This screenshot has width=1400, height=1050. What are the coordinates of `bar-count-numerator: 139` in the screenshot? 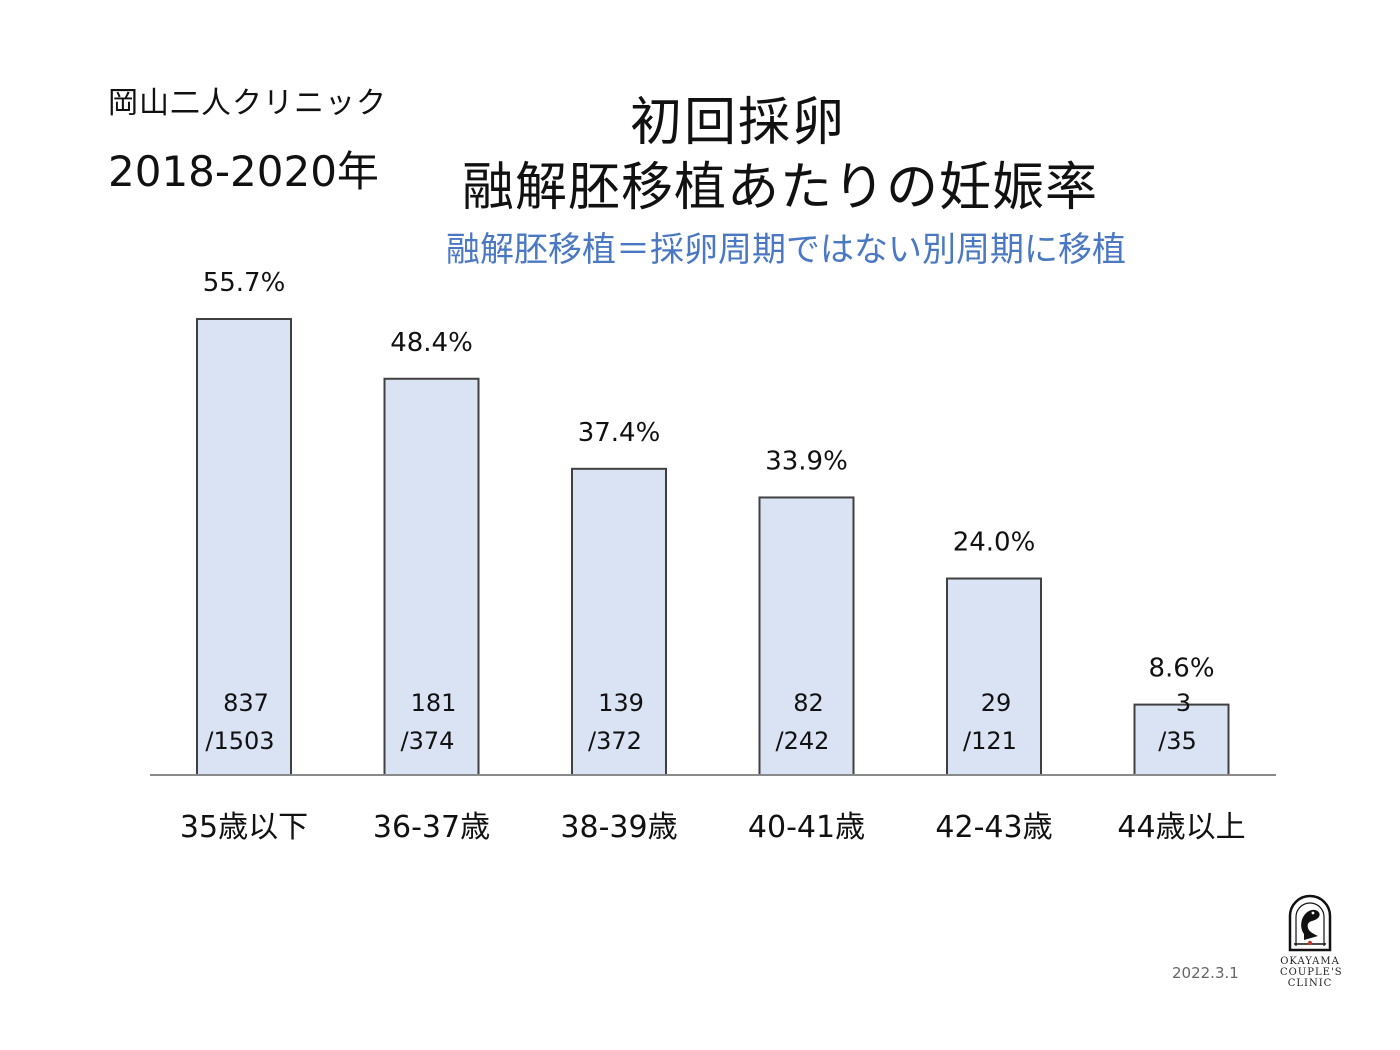 It's located at (621, 703).